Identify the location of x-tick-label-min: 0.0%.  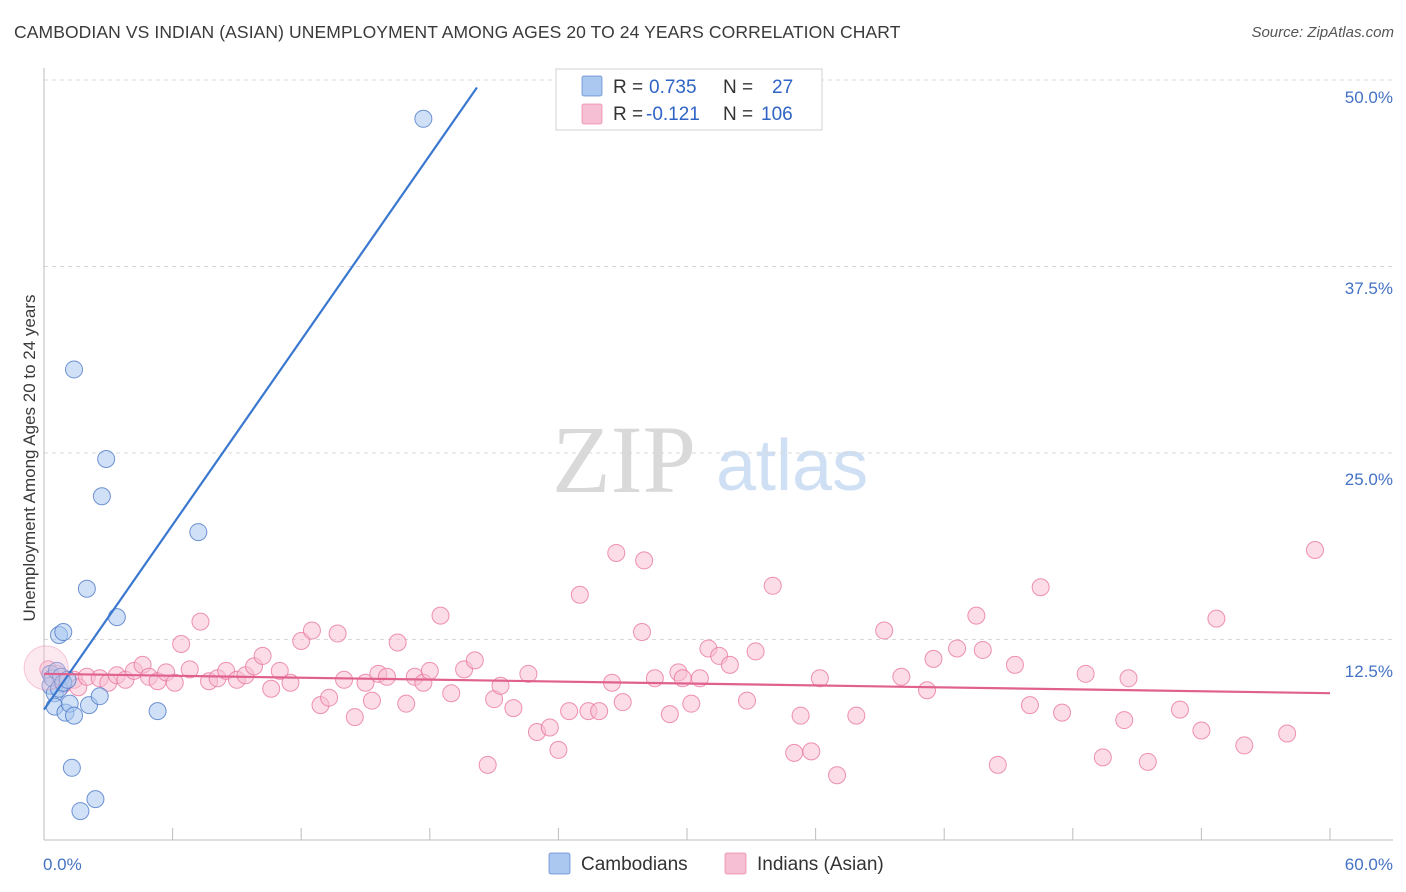
(62, 864).